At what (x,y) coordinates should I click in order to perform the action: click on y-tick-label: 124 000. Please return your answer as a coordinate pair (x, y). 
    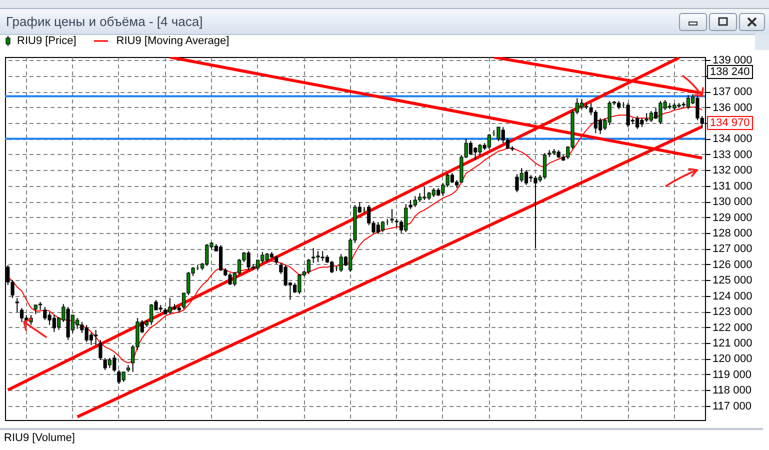
    Looking at the image, I should click on (732, 296).